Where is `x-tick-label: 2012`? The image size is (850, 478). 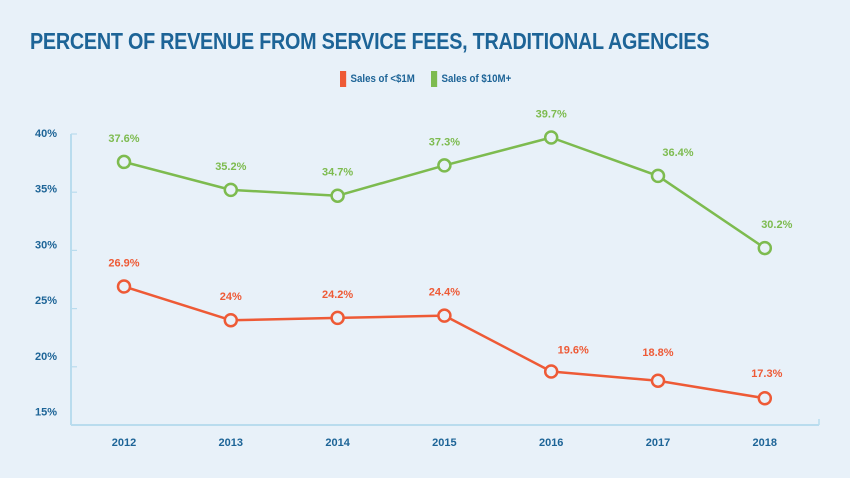 x-tick-label: 2012 is located at coordinates (124, 443).